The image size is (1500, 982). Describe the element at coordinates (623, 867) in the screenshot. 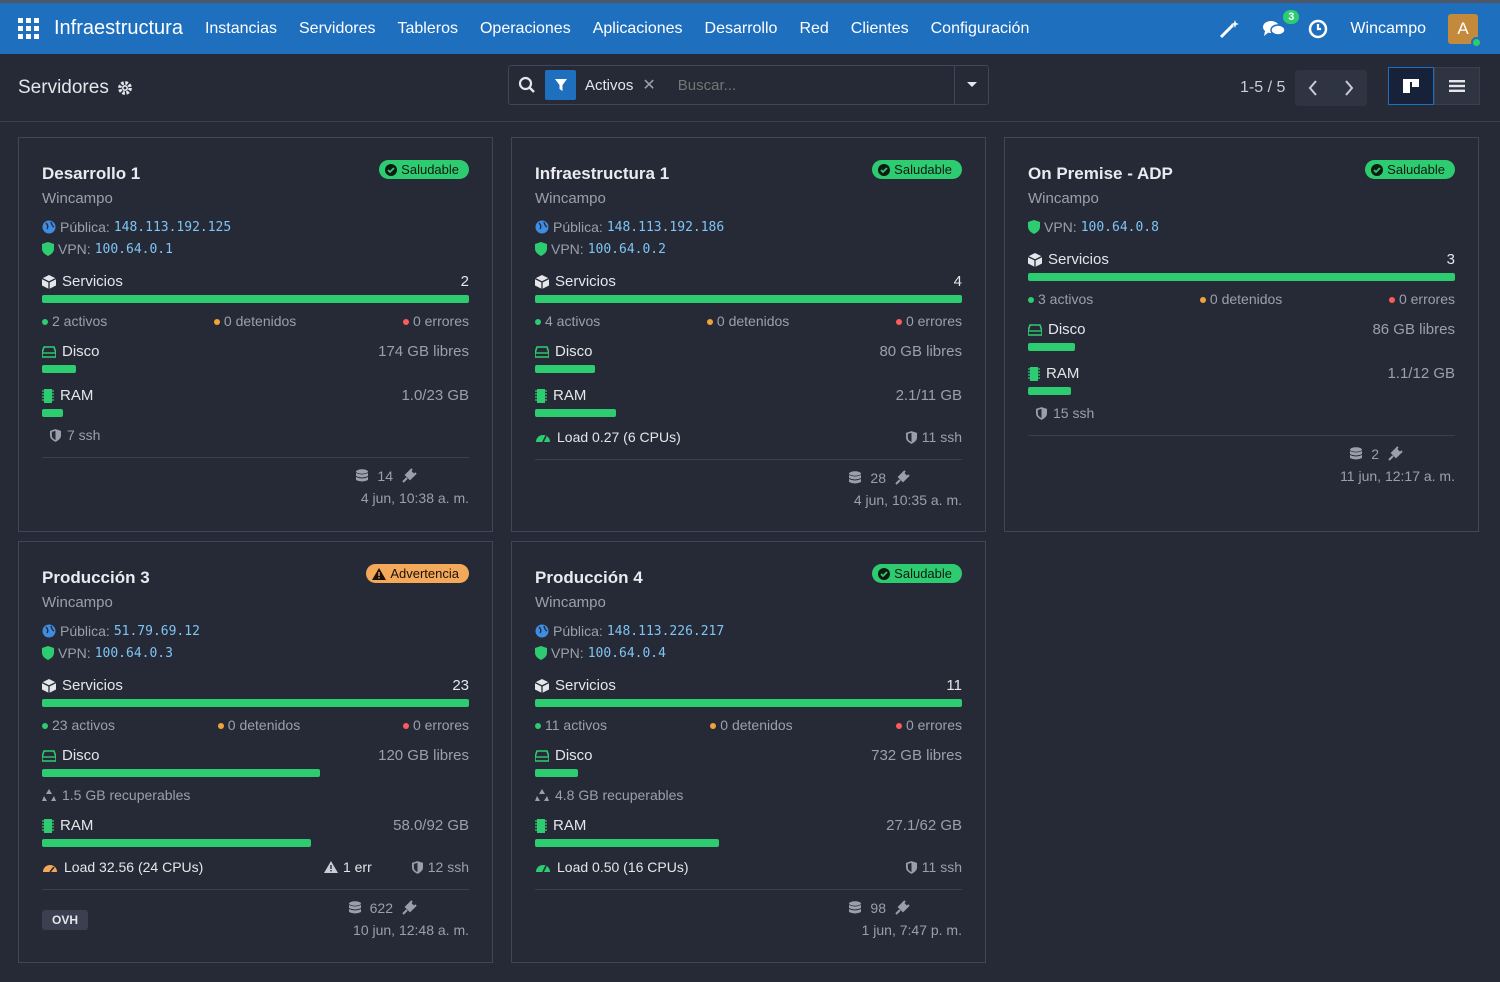

I see `load-value: Load 0.50 (16 CPUs)` at that location.